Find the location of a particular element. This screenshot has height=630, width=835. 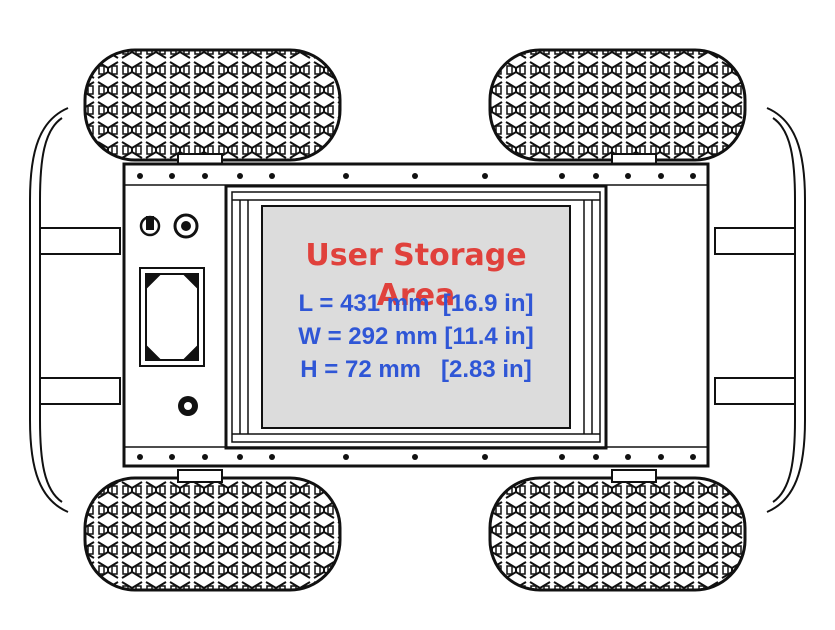

wheel-rear-left is located at coordinates (212, 534).